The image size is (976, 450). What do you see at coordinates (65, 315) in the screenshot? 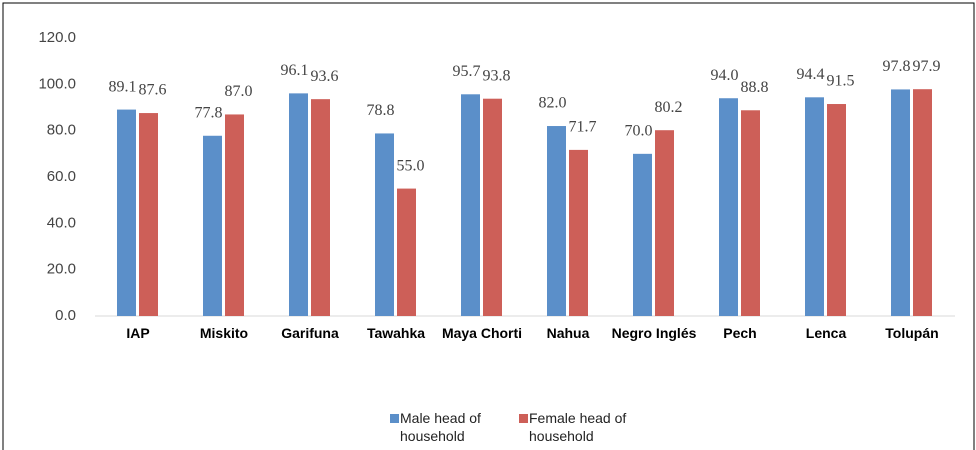
I see `y-tick-label: 0.0` at bounding box center [65, 315].